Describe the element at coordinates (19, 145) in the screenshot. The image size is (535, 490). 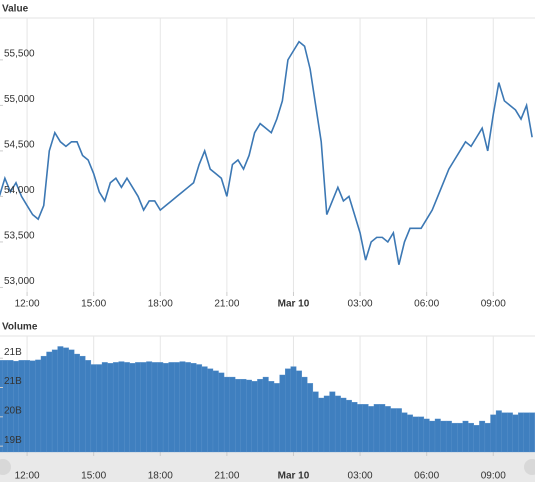
I see `y-tick-label: 54,500` at that location.